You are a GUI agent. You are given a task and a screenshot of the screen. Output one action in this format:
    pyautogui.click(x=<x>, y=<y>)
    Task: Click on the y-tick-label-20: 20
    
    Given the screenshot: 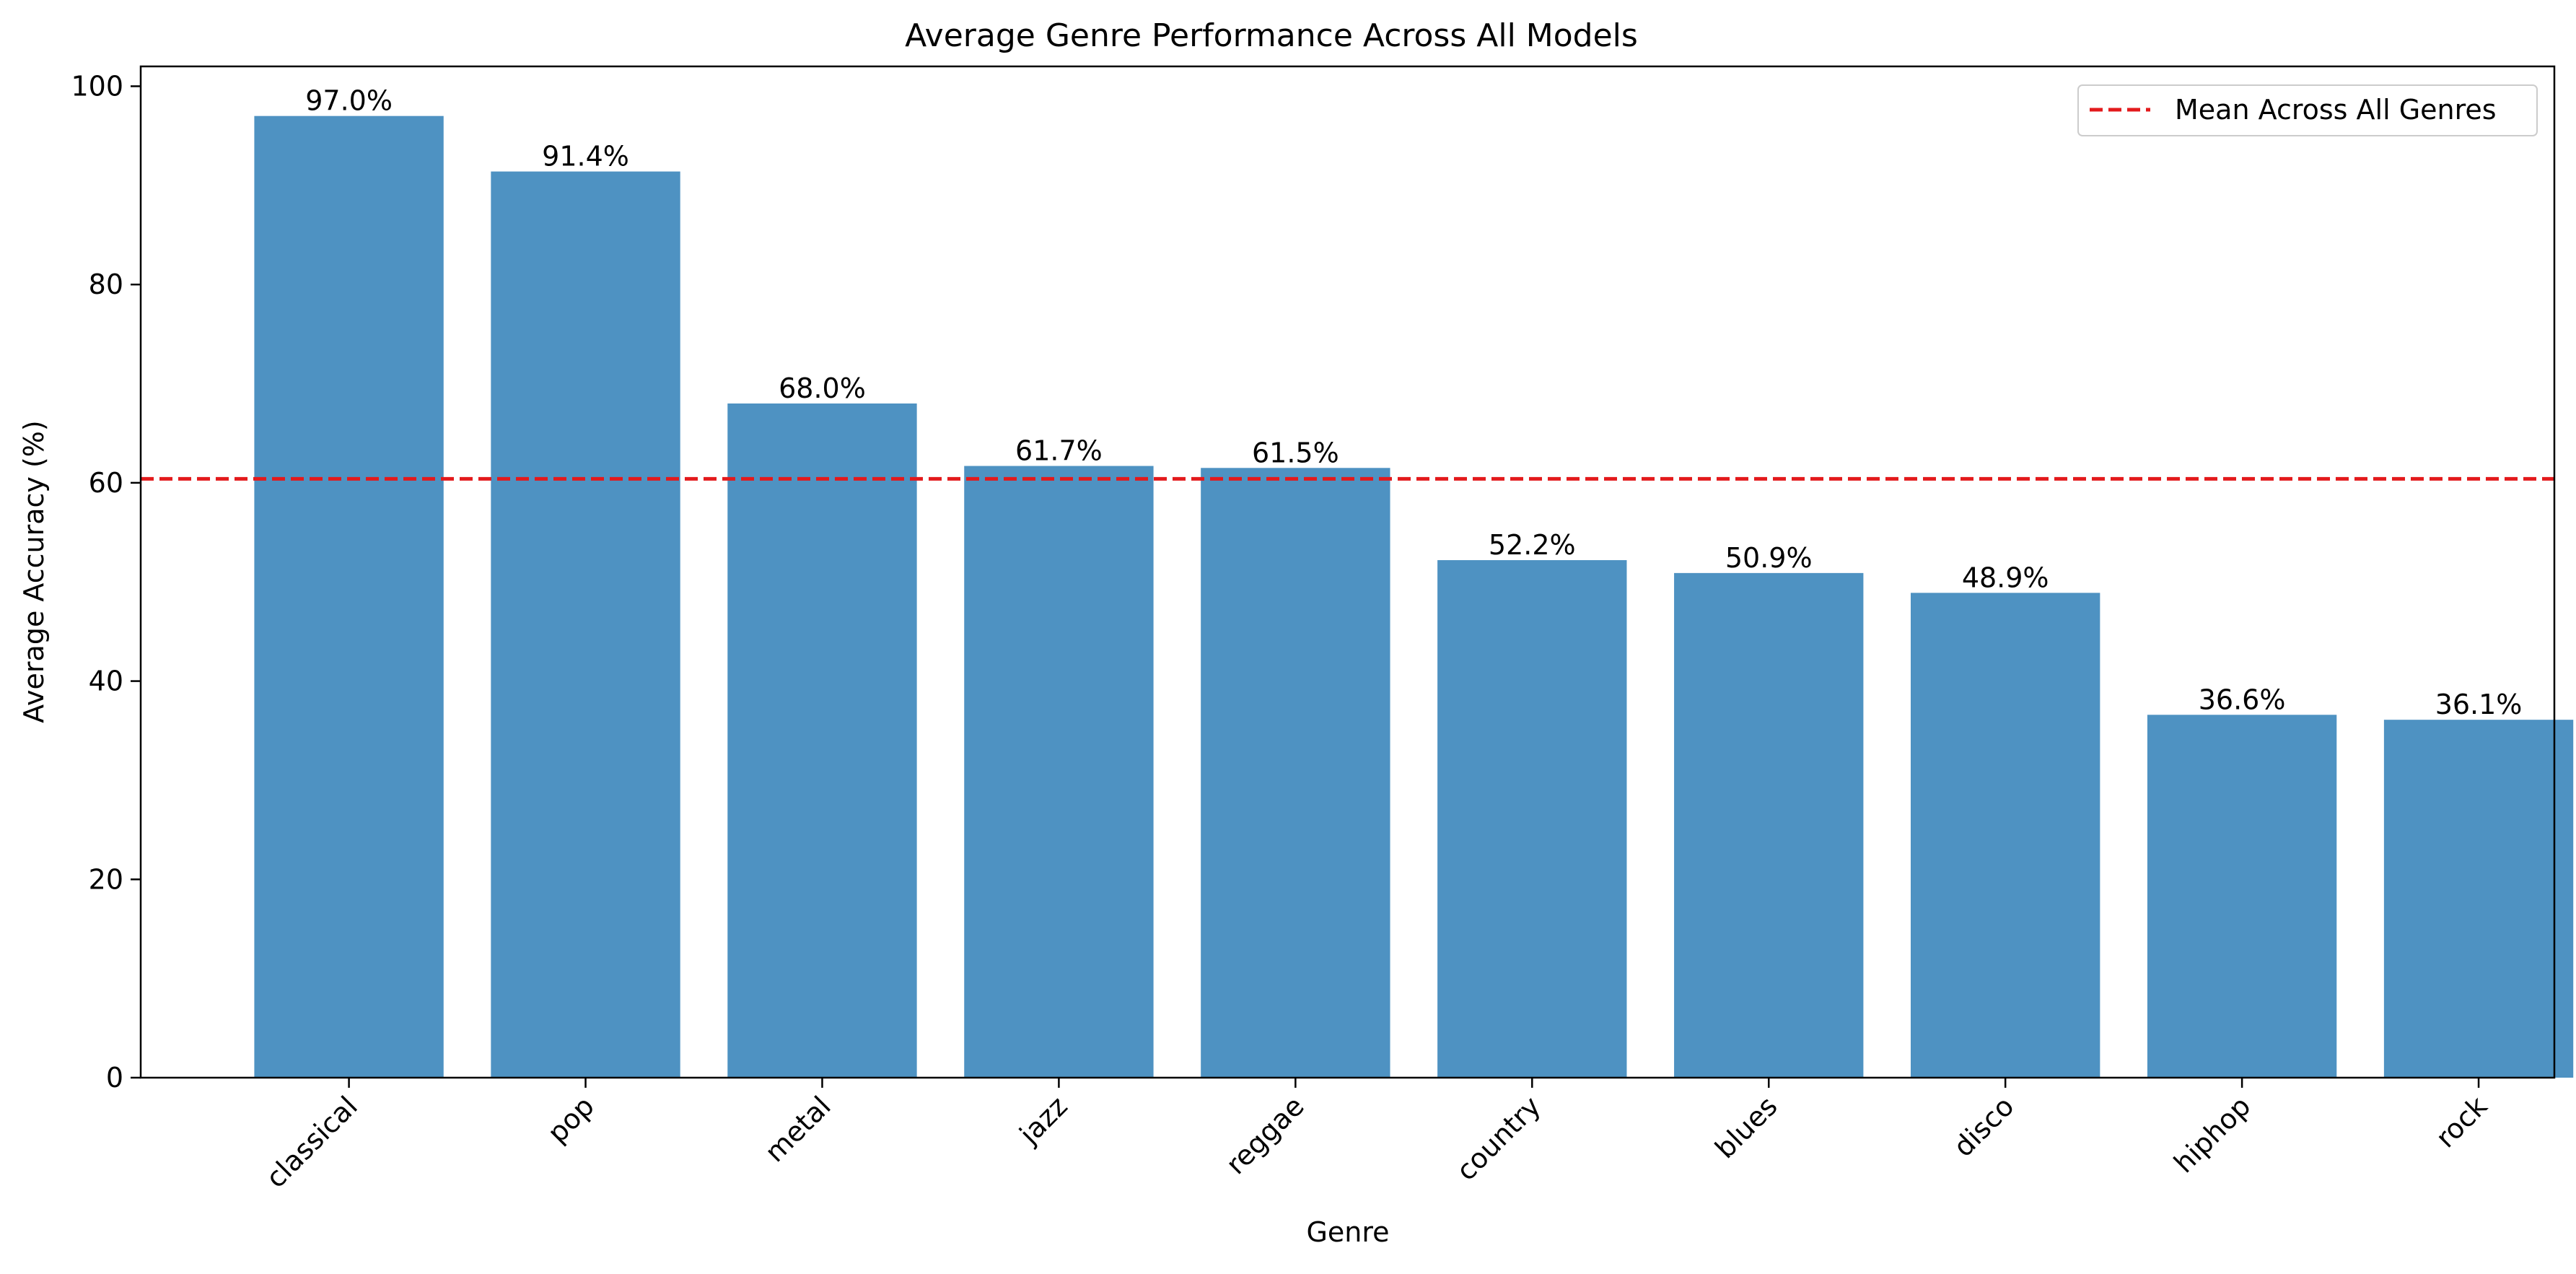 What is the action you would take?
    pyautogui.click(x=106, y=879)
    